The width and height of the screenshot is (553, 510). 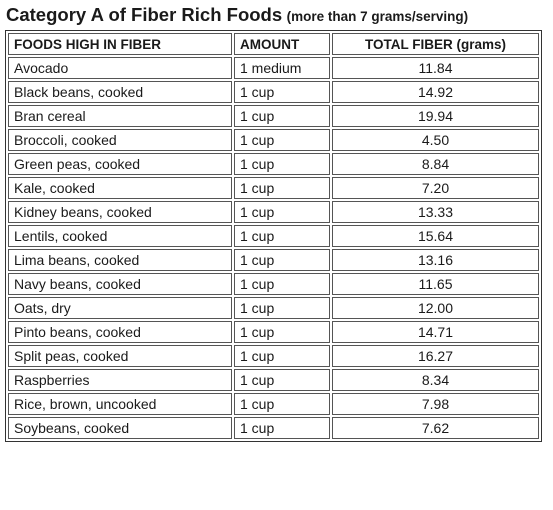 I want to click on cell-food: Avocado, so click(x=120, y=68).